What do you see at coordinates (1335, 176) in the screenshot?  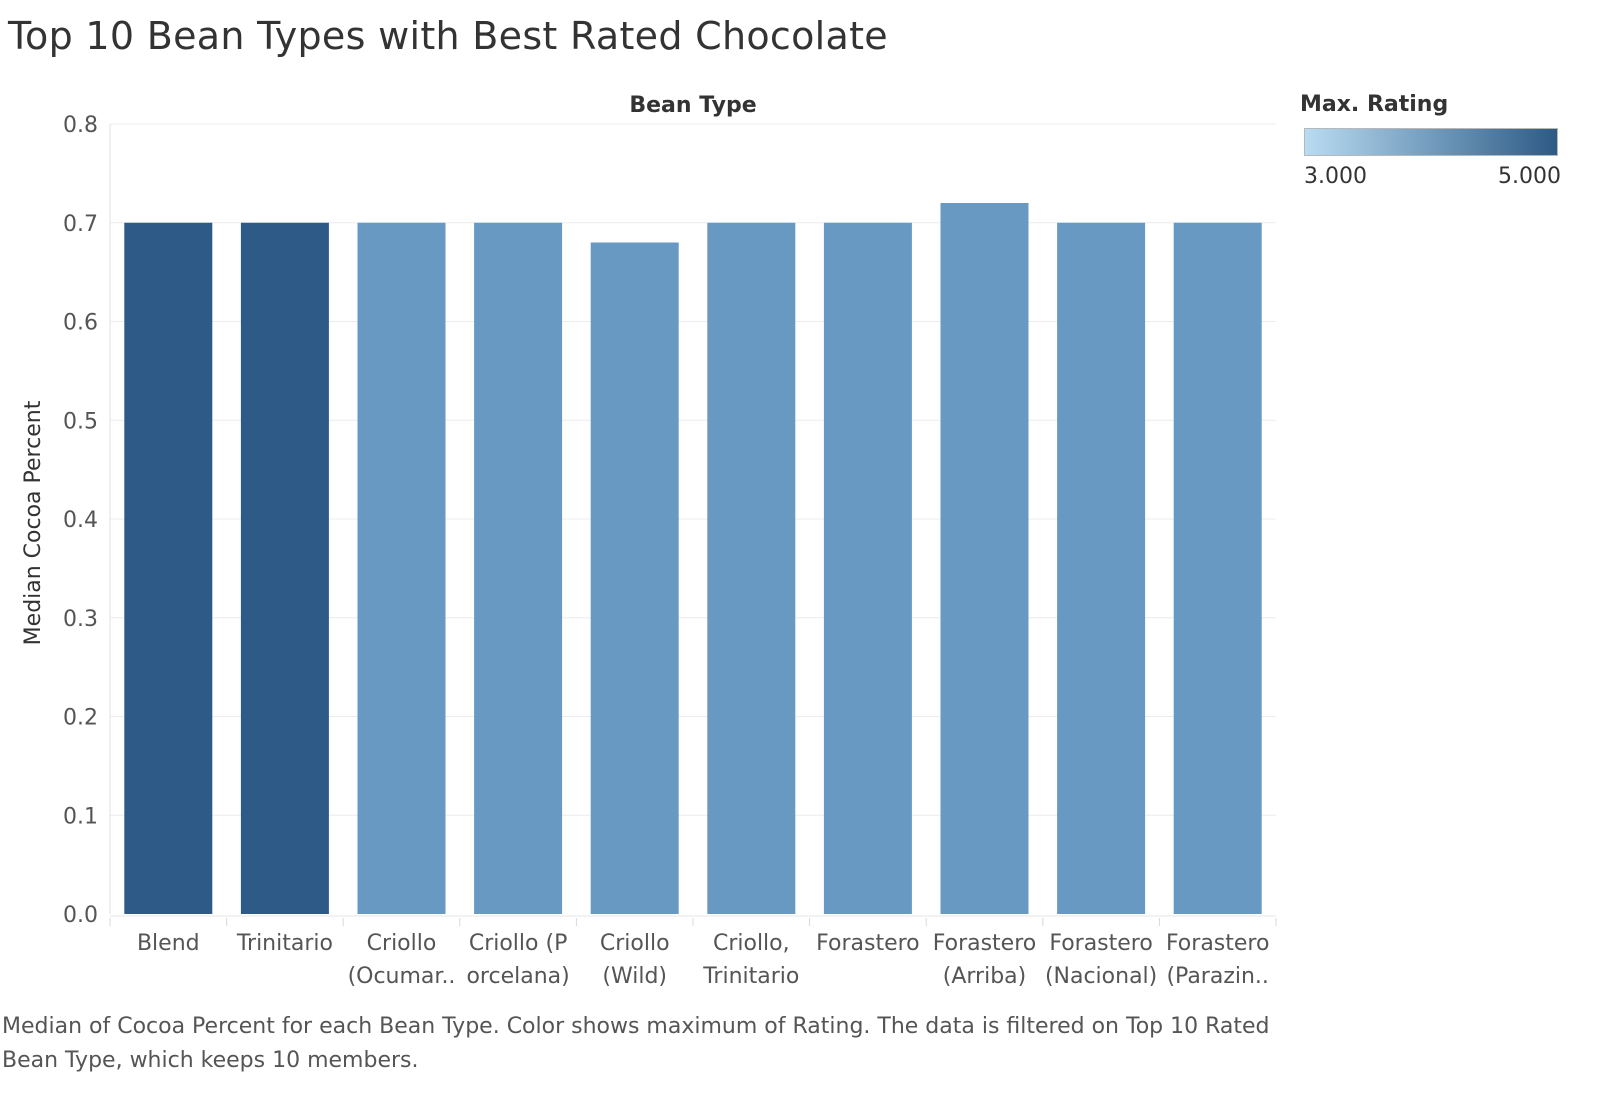 I see `legend-min-label: 3.000` at bounding box center [1335, 176].